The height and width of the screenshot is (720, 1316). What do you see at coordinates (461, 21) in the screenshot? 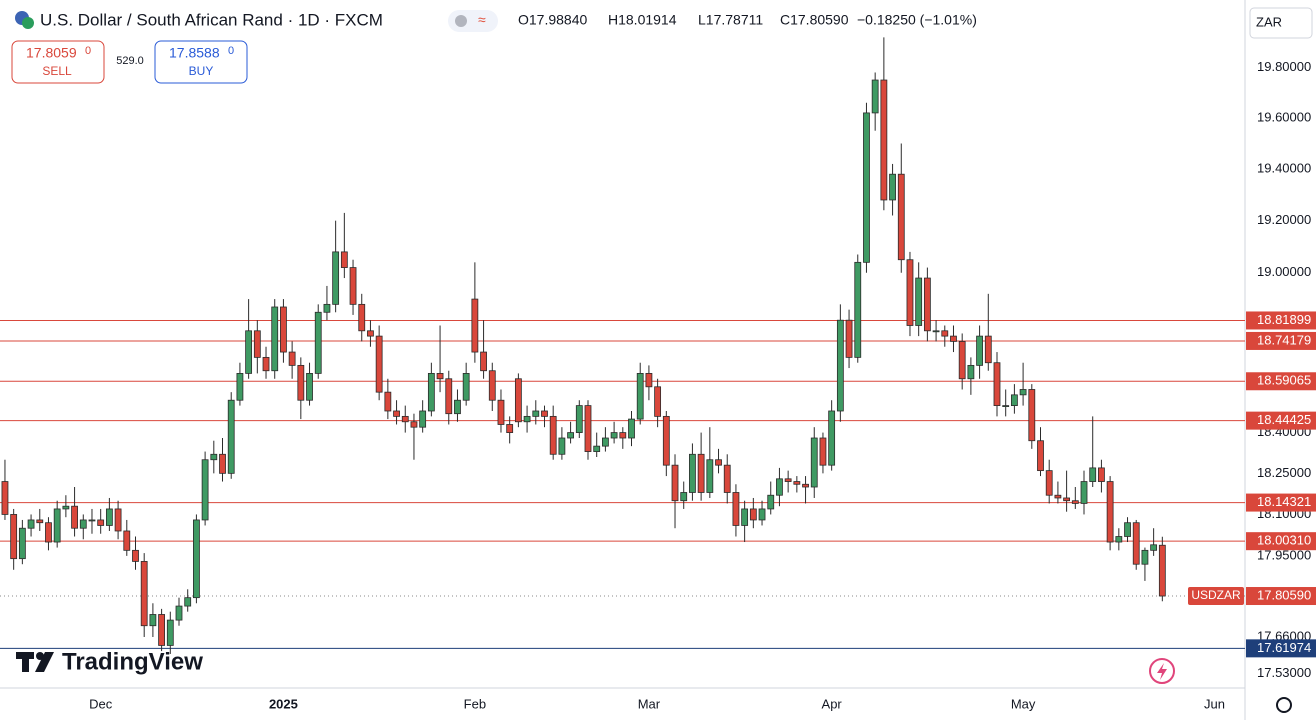
I see `status-icon` at bounding box center [461, 21].